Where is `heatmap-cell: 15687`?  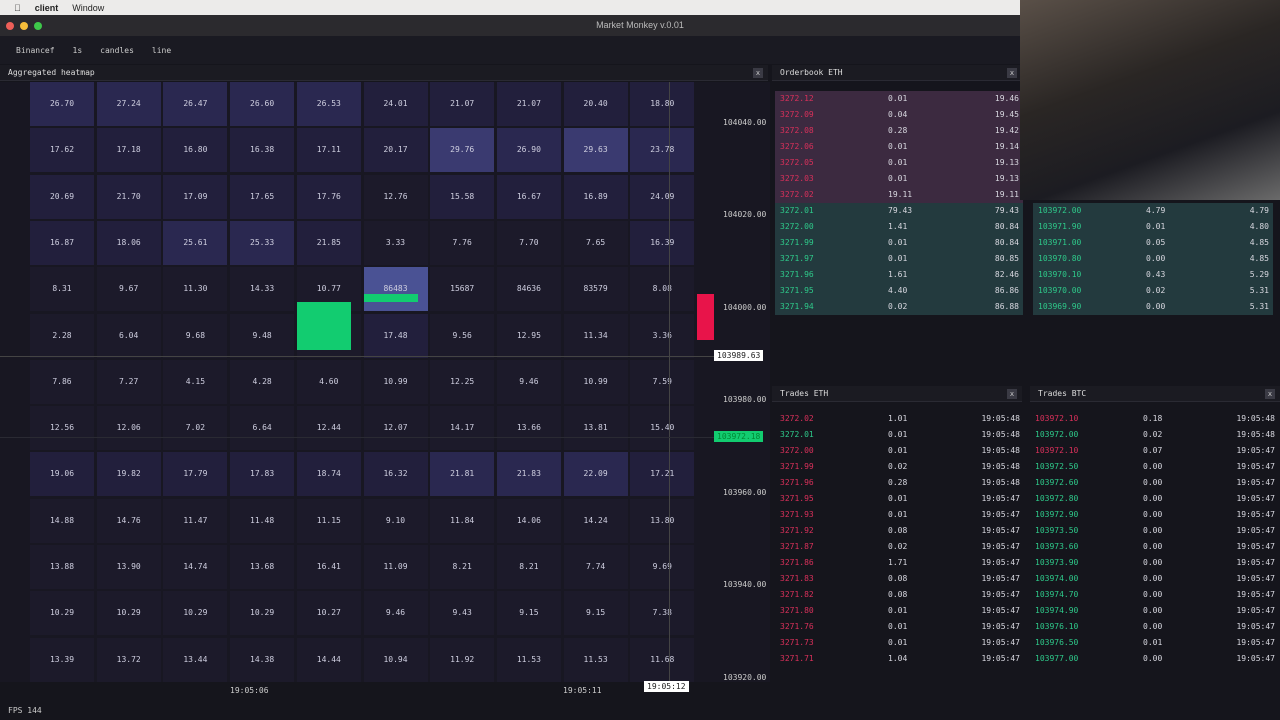 heatmap-cell: 15687 is located at coordinates (462, 289).